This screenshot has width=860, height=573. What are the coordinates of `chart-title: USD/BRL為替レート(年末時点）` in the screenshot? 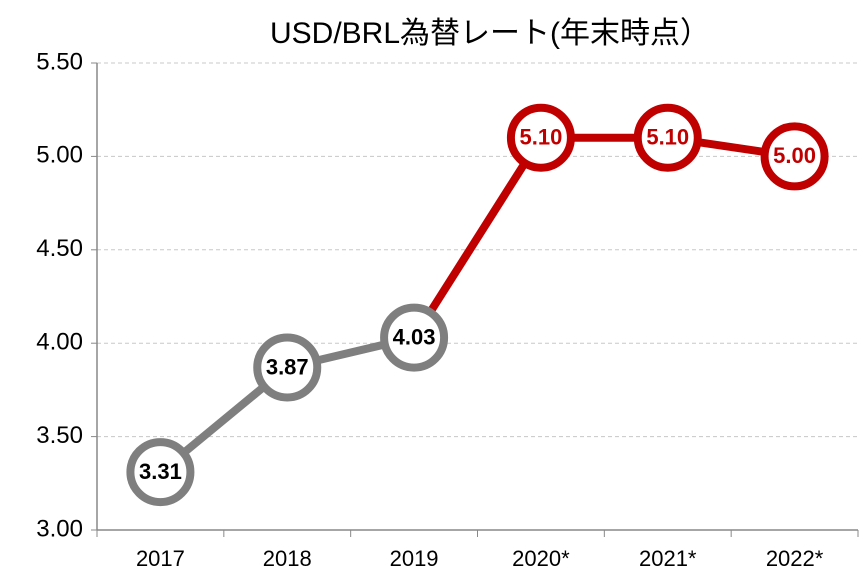 It's located at (490, 33).